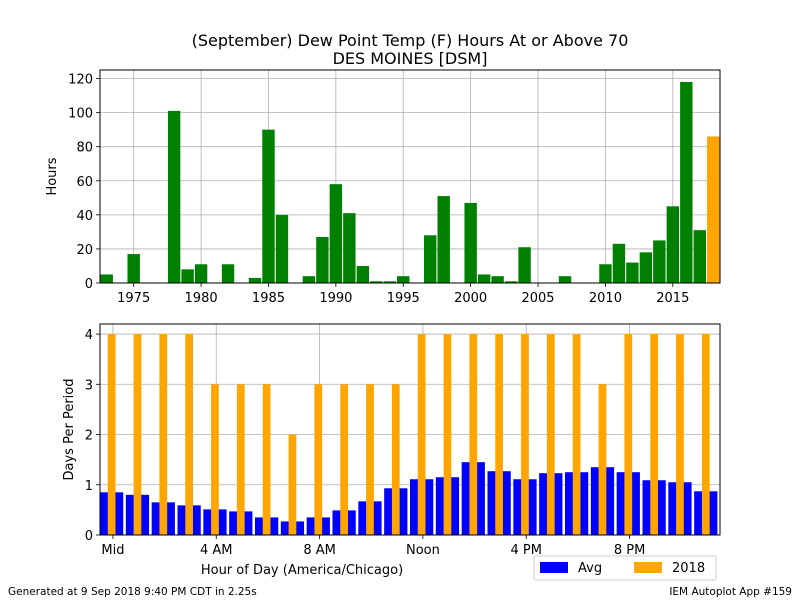 The image size is (800, 600). Describe the element at coordinates (84, 148) in the screenshot. I see `y-tick-label: 80` at that location.